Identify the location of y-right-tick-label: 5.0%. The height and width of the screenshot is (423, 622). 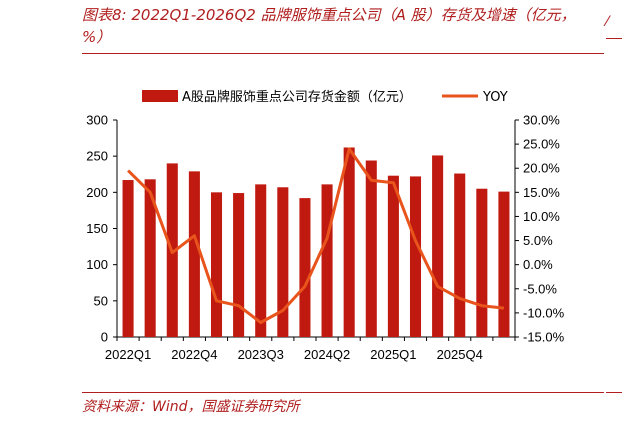
(538, 240).